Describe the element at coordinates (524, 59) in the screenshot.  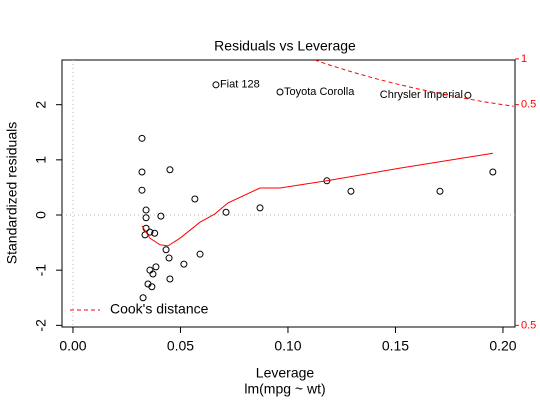
I see `y2-tick-label: 1` at that location.